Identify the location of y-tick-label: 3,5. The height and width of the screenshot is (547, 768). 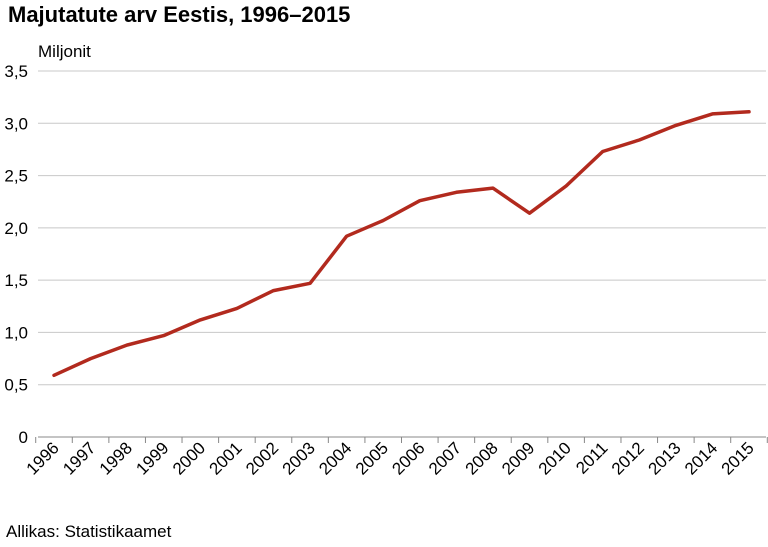
(16, 71).